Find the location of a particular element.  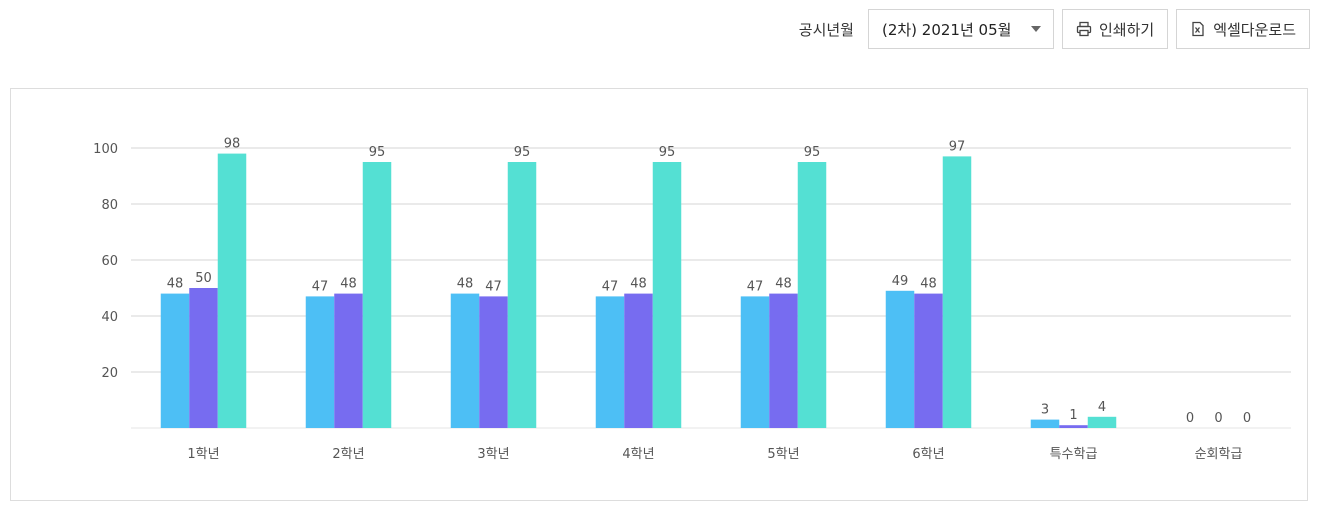

chevron-down-icon is located at coordinates (1035, 29).